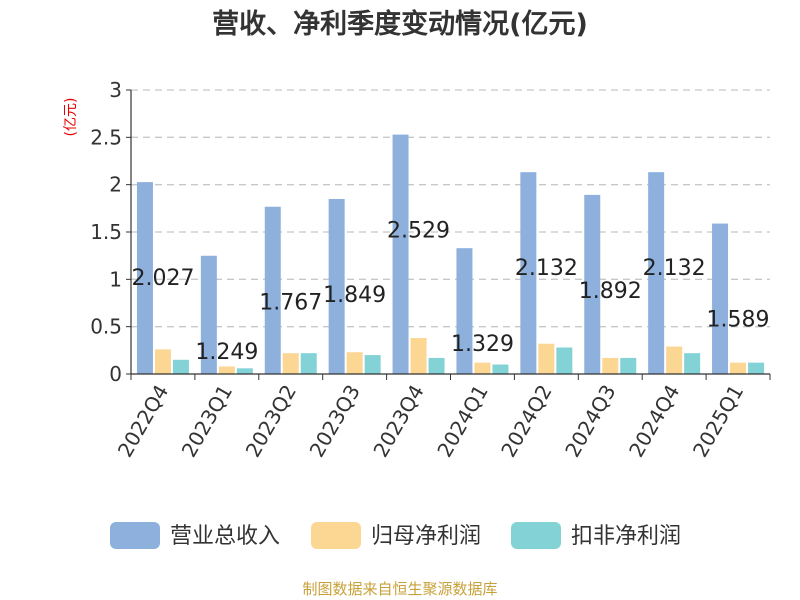  I want to click on y-tick-label: 2.5, so click(106, 137).